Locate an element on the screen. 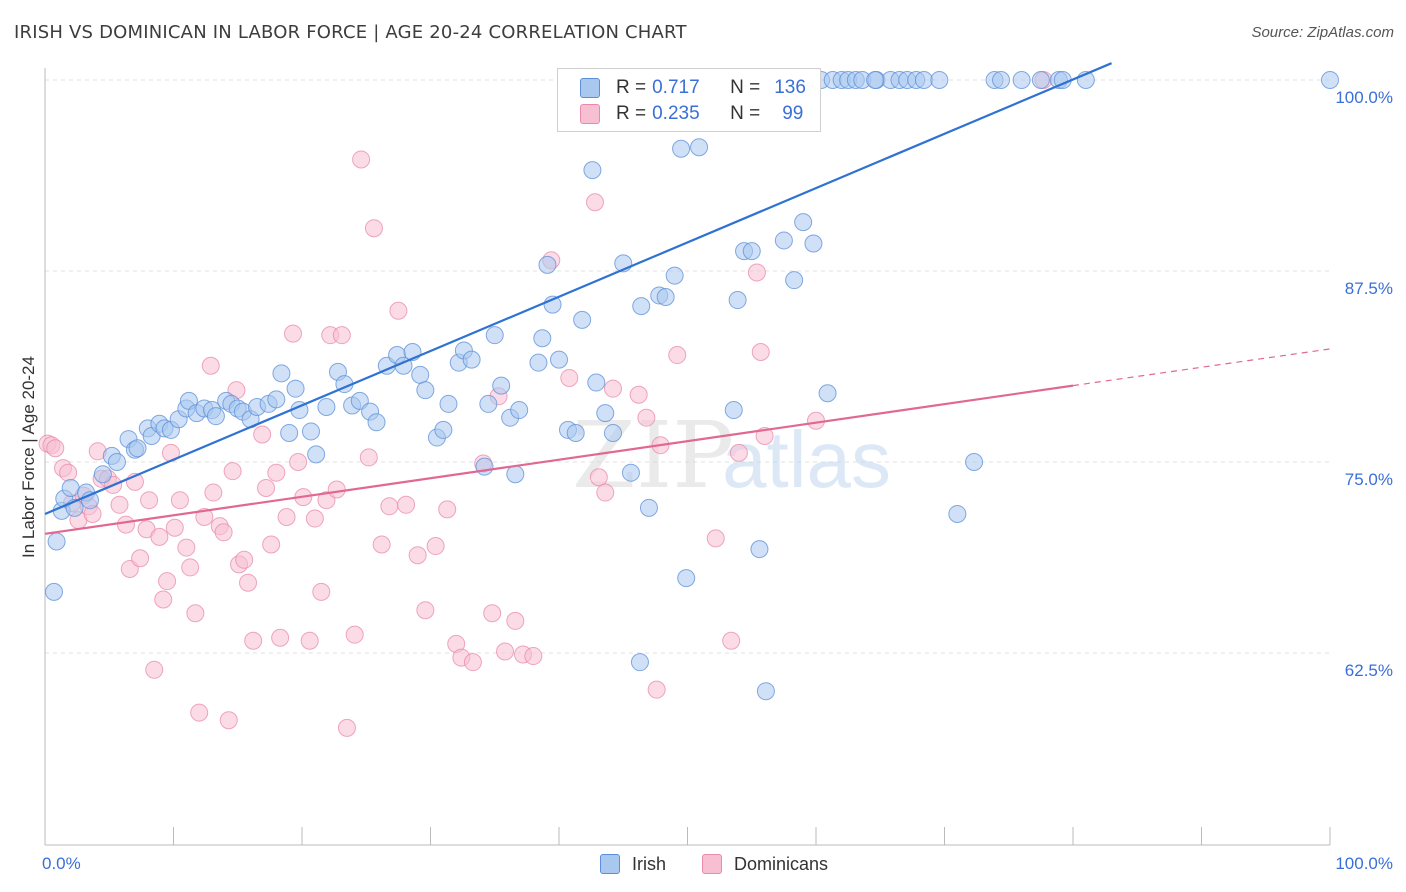 The width and height of the screenshot is (1406, 892). y-tick-label: 62.5% is located at coordinates (1369, 670).